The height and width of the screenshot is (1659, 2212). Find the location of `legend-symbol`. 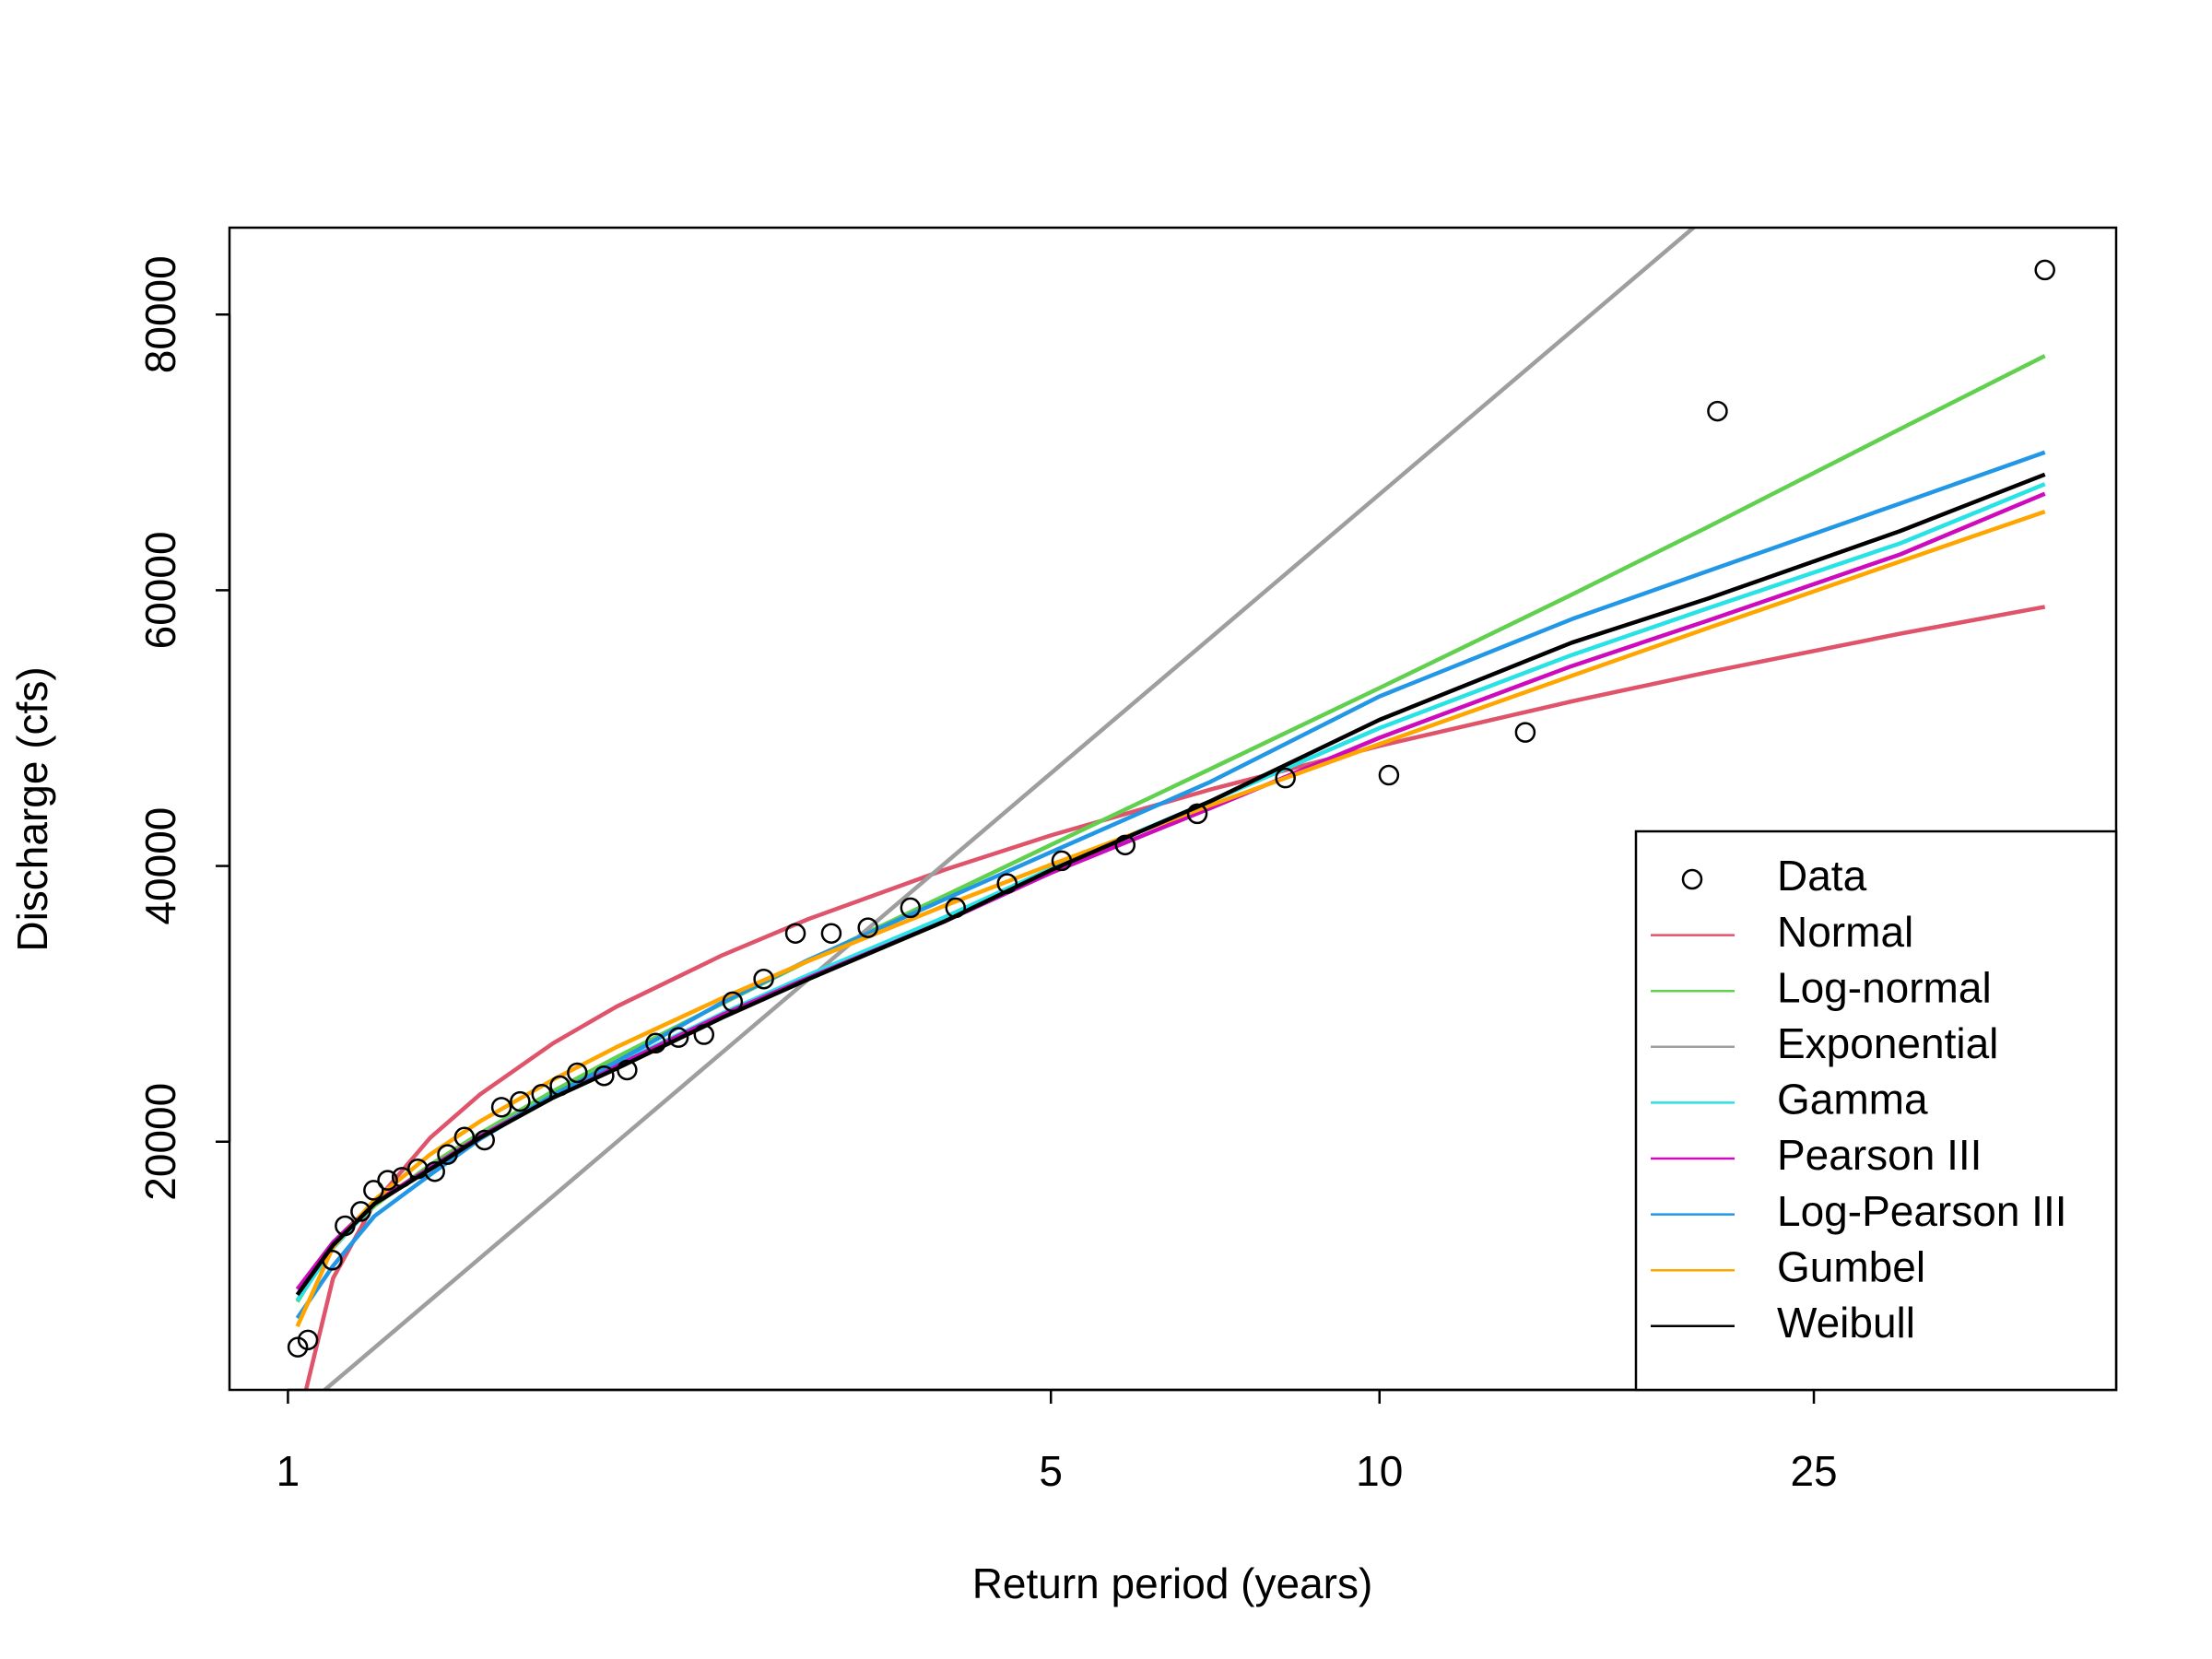

legend-symbol is located at coordinates (1692, 879).